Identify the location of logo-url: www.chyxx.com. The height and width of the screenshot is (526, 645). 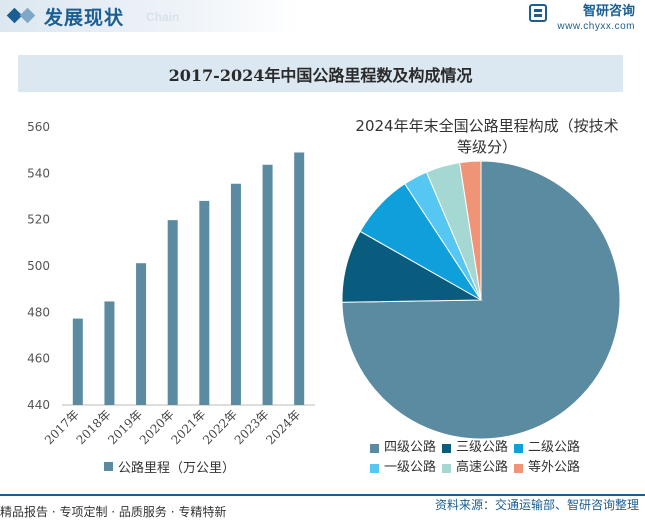
(596, 26).